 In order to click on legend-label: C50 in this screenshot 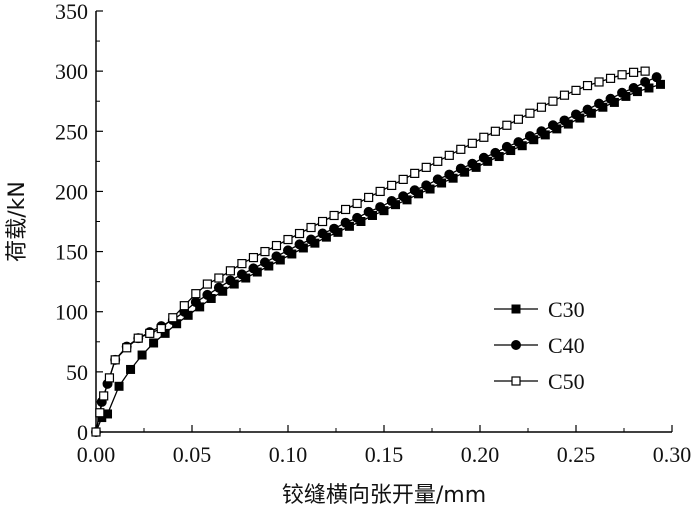, I will do `click(566, 381)`.